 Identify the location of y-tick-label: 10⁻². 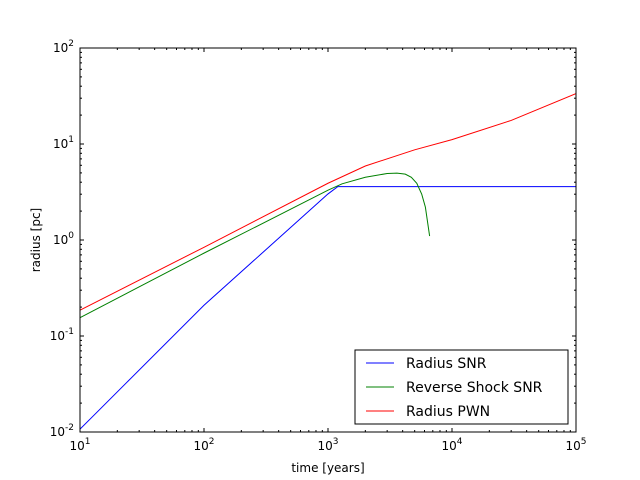
(62, 431).